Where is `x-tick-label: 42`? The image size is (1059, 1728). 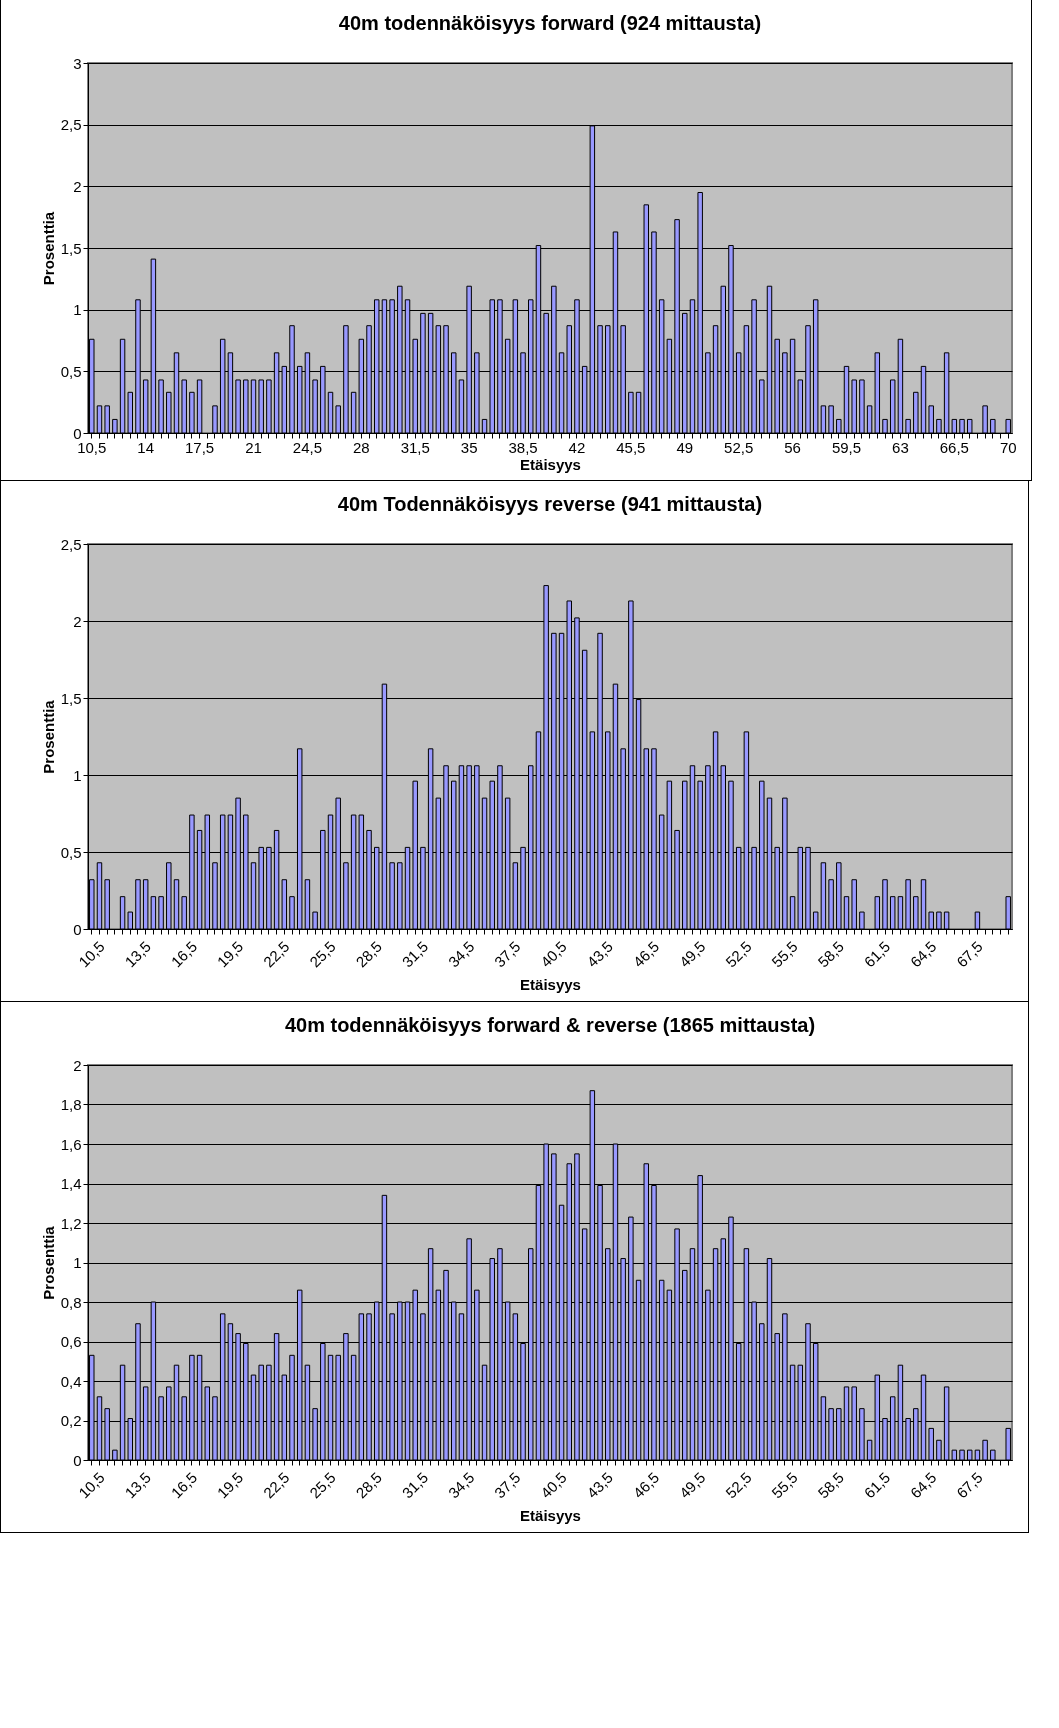
x-tick-label: 42 is located at coordinates (577, 447).